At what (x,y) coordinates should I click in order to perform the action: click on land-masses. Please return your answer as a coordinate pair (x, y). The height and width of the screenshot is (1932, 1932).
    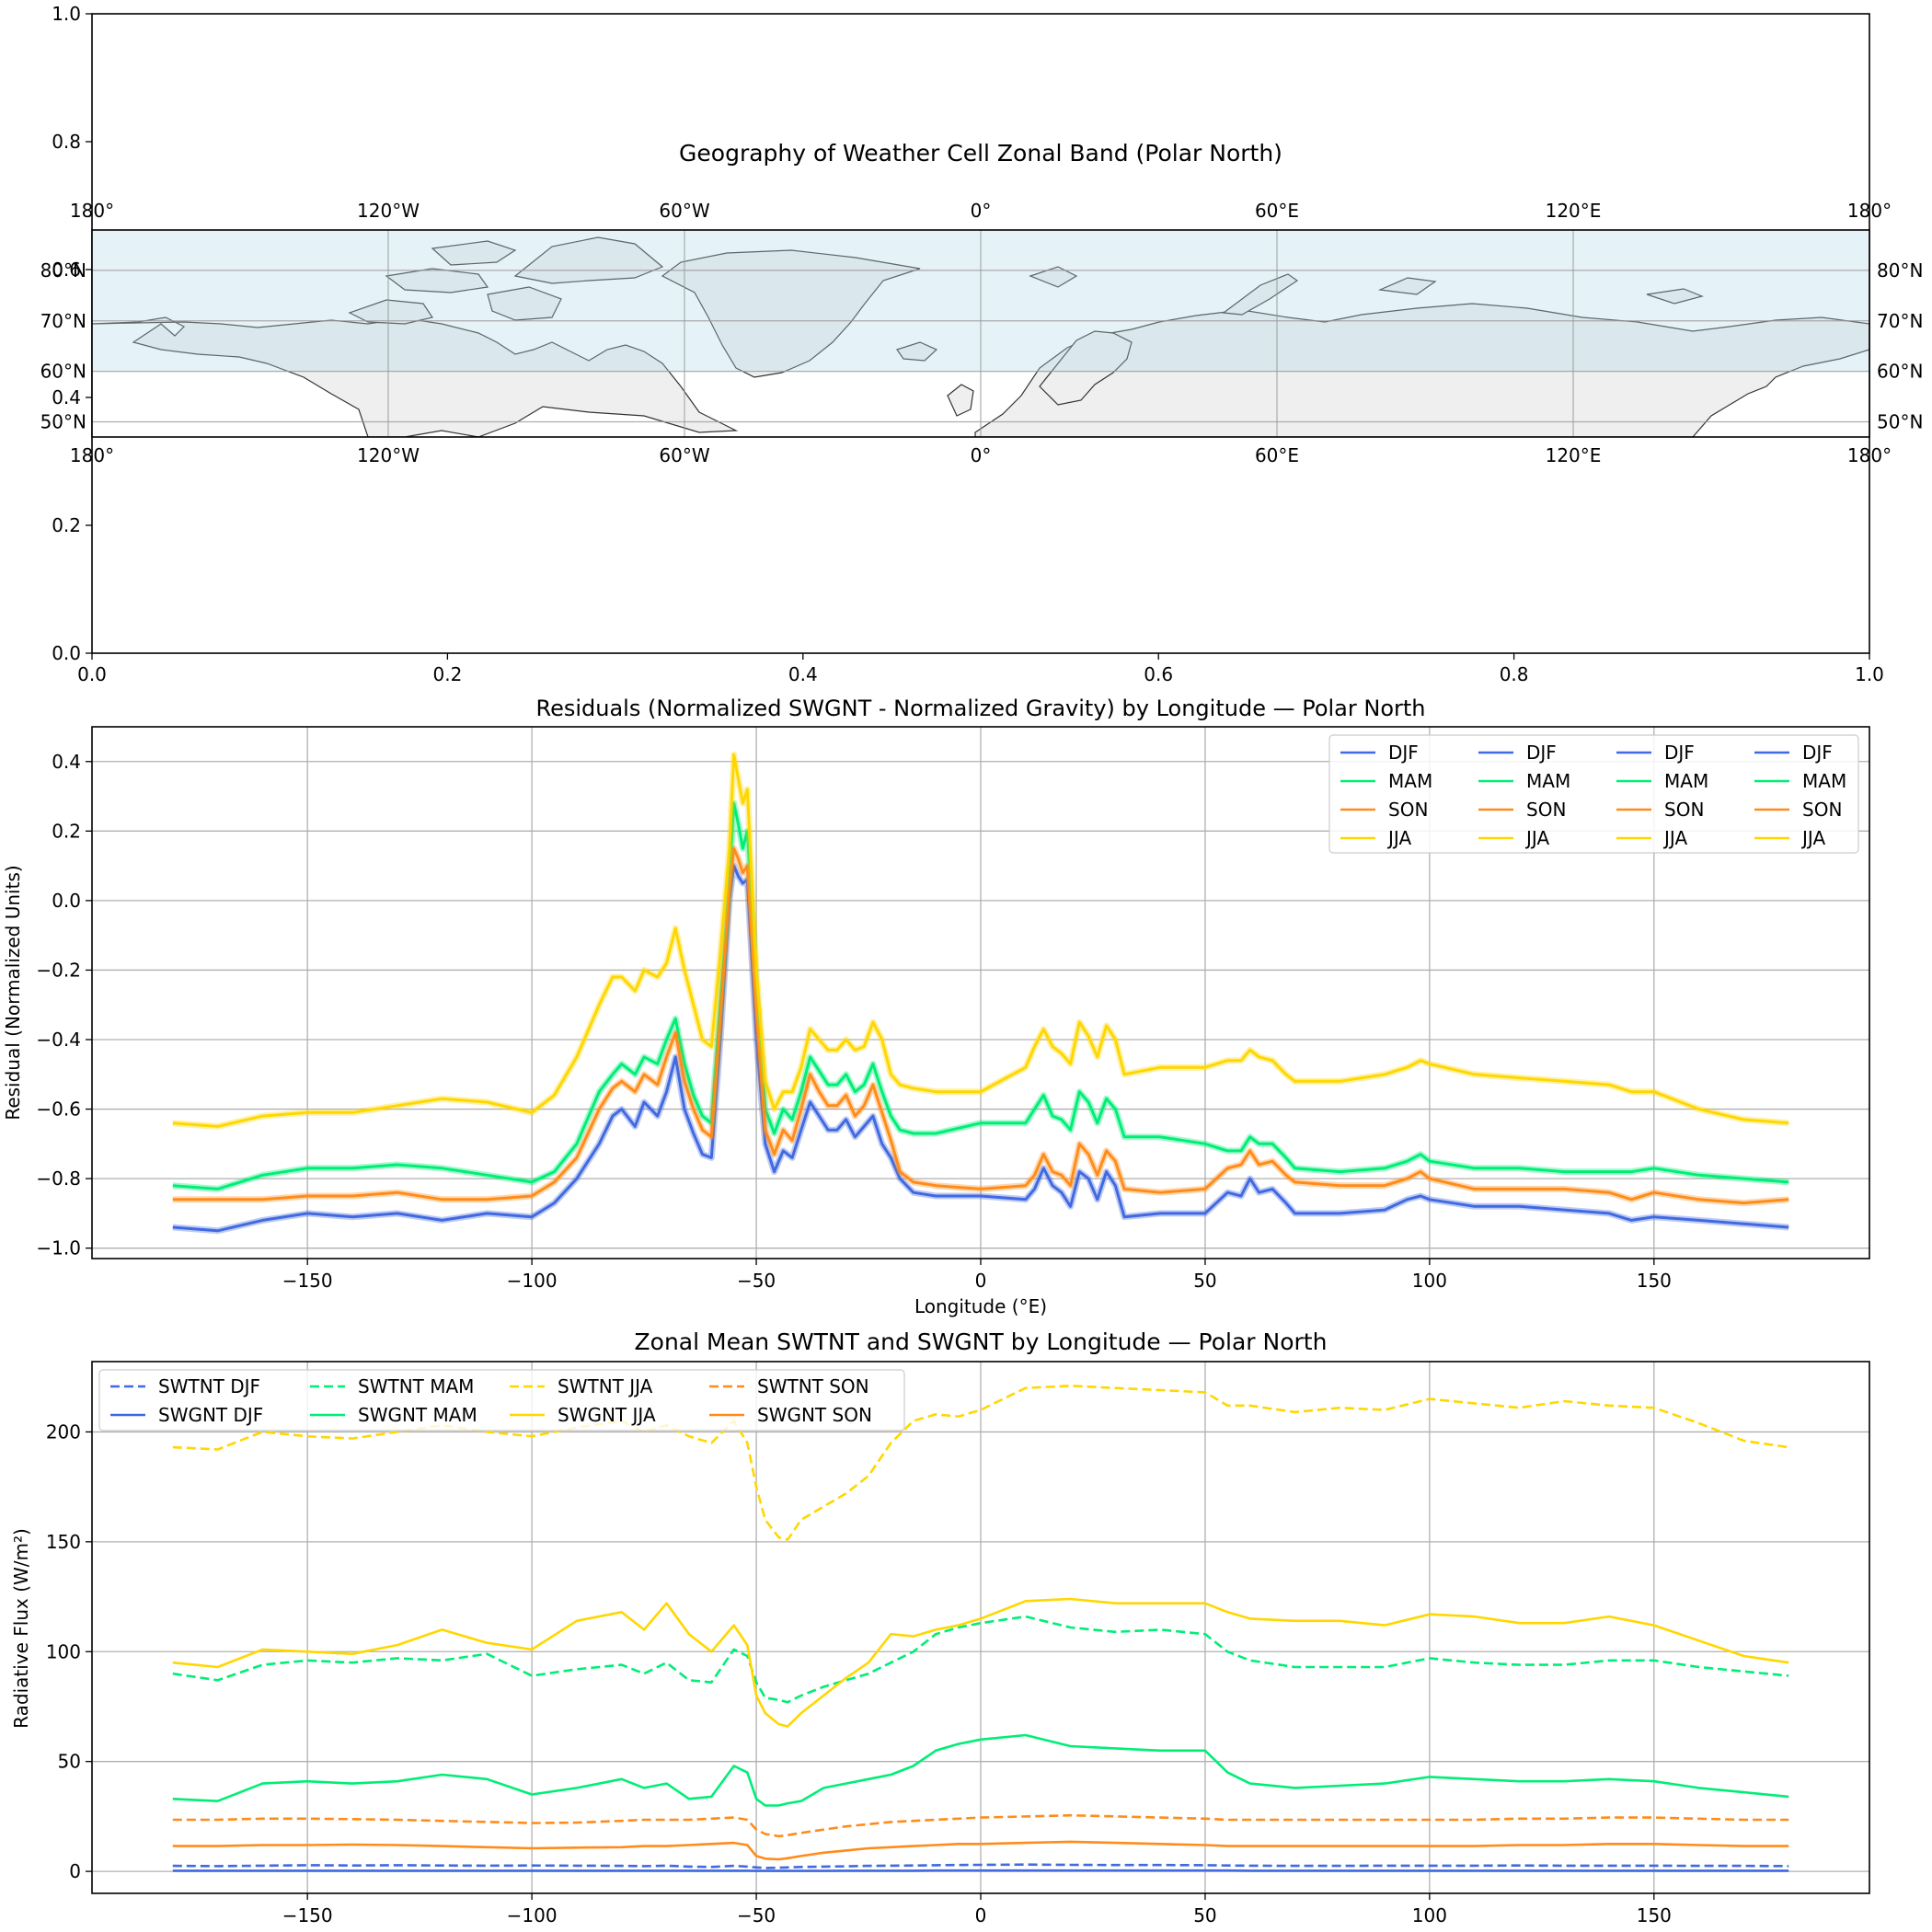
    Looking at the image, I should click on (980, 336).